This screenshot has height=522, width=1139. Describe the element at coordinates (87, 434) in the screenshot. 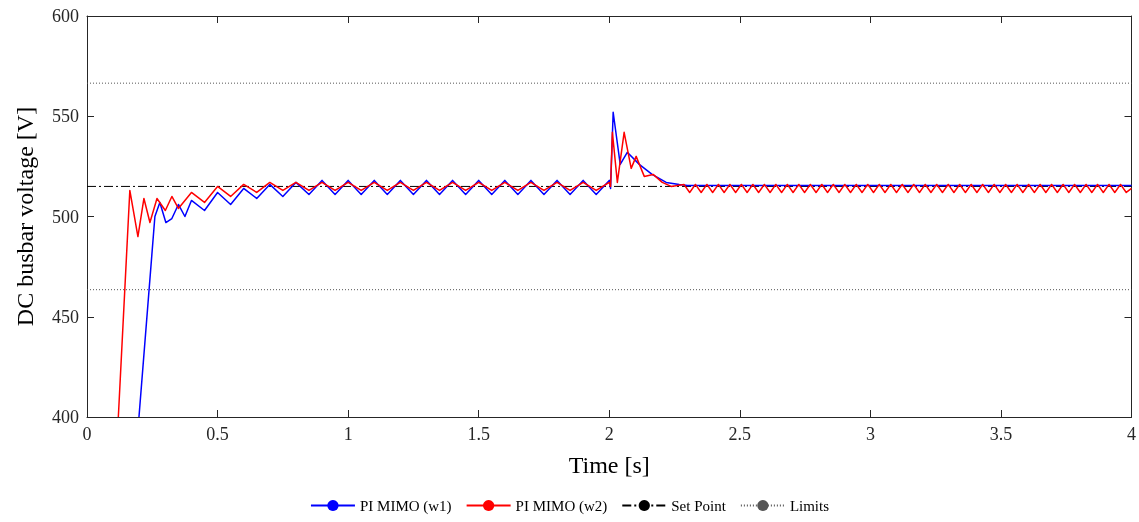

I see `x-tick-label: 0` at that location.